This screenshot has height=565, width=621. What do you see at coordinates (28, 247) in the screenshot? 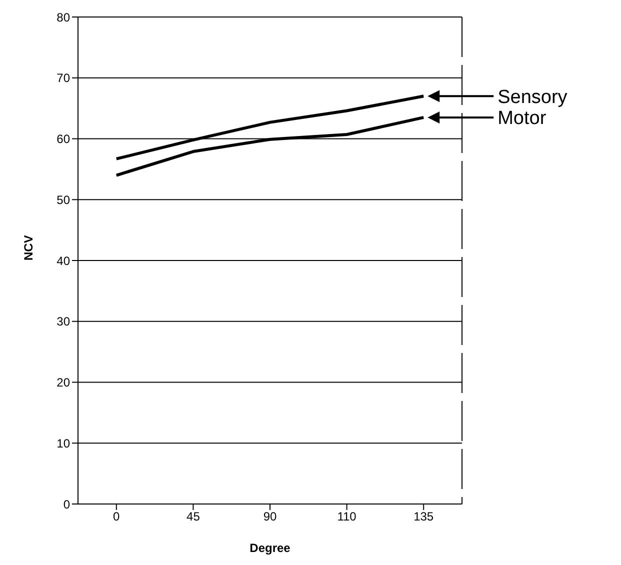
I see `y-axis-title: NCV` at bounding box center [28, 247].